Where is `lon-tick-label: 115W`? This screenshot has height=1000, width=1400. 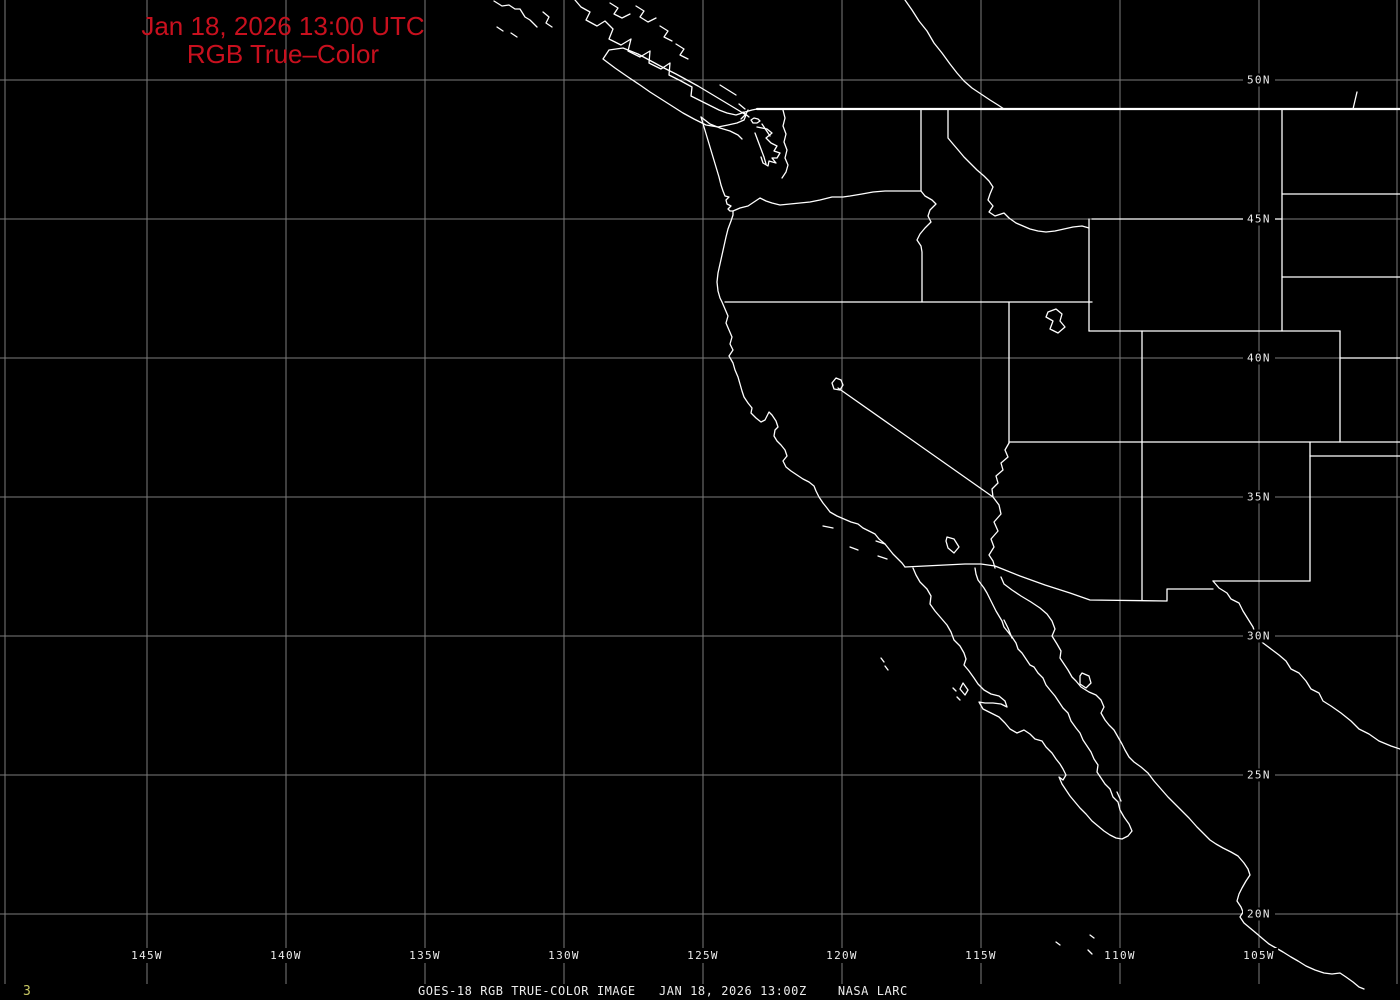
lon-tick-label: 115W is located at coordinates (981, 955).